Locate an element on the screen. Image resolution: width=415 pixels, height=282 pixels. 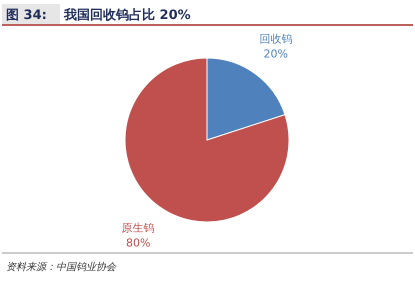
slice-label: 原生钨 is located at coordinates (138, 228).